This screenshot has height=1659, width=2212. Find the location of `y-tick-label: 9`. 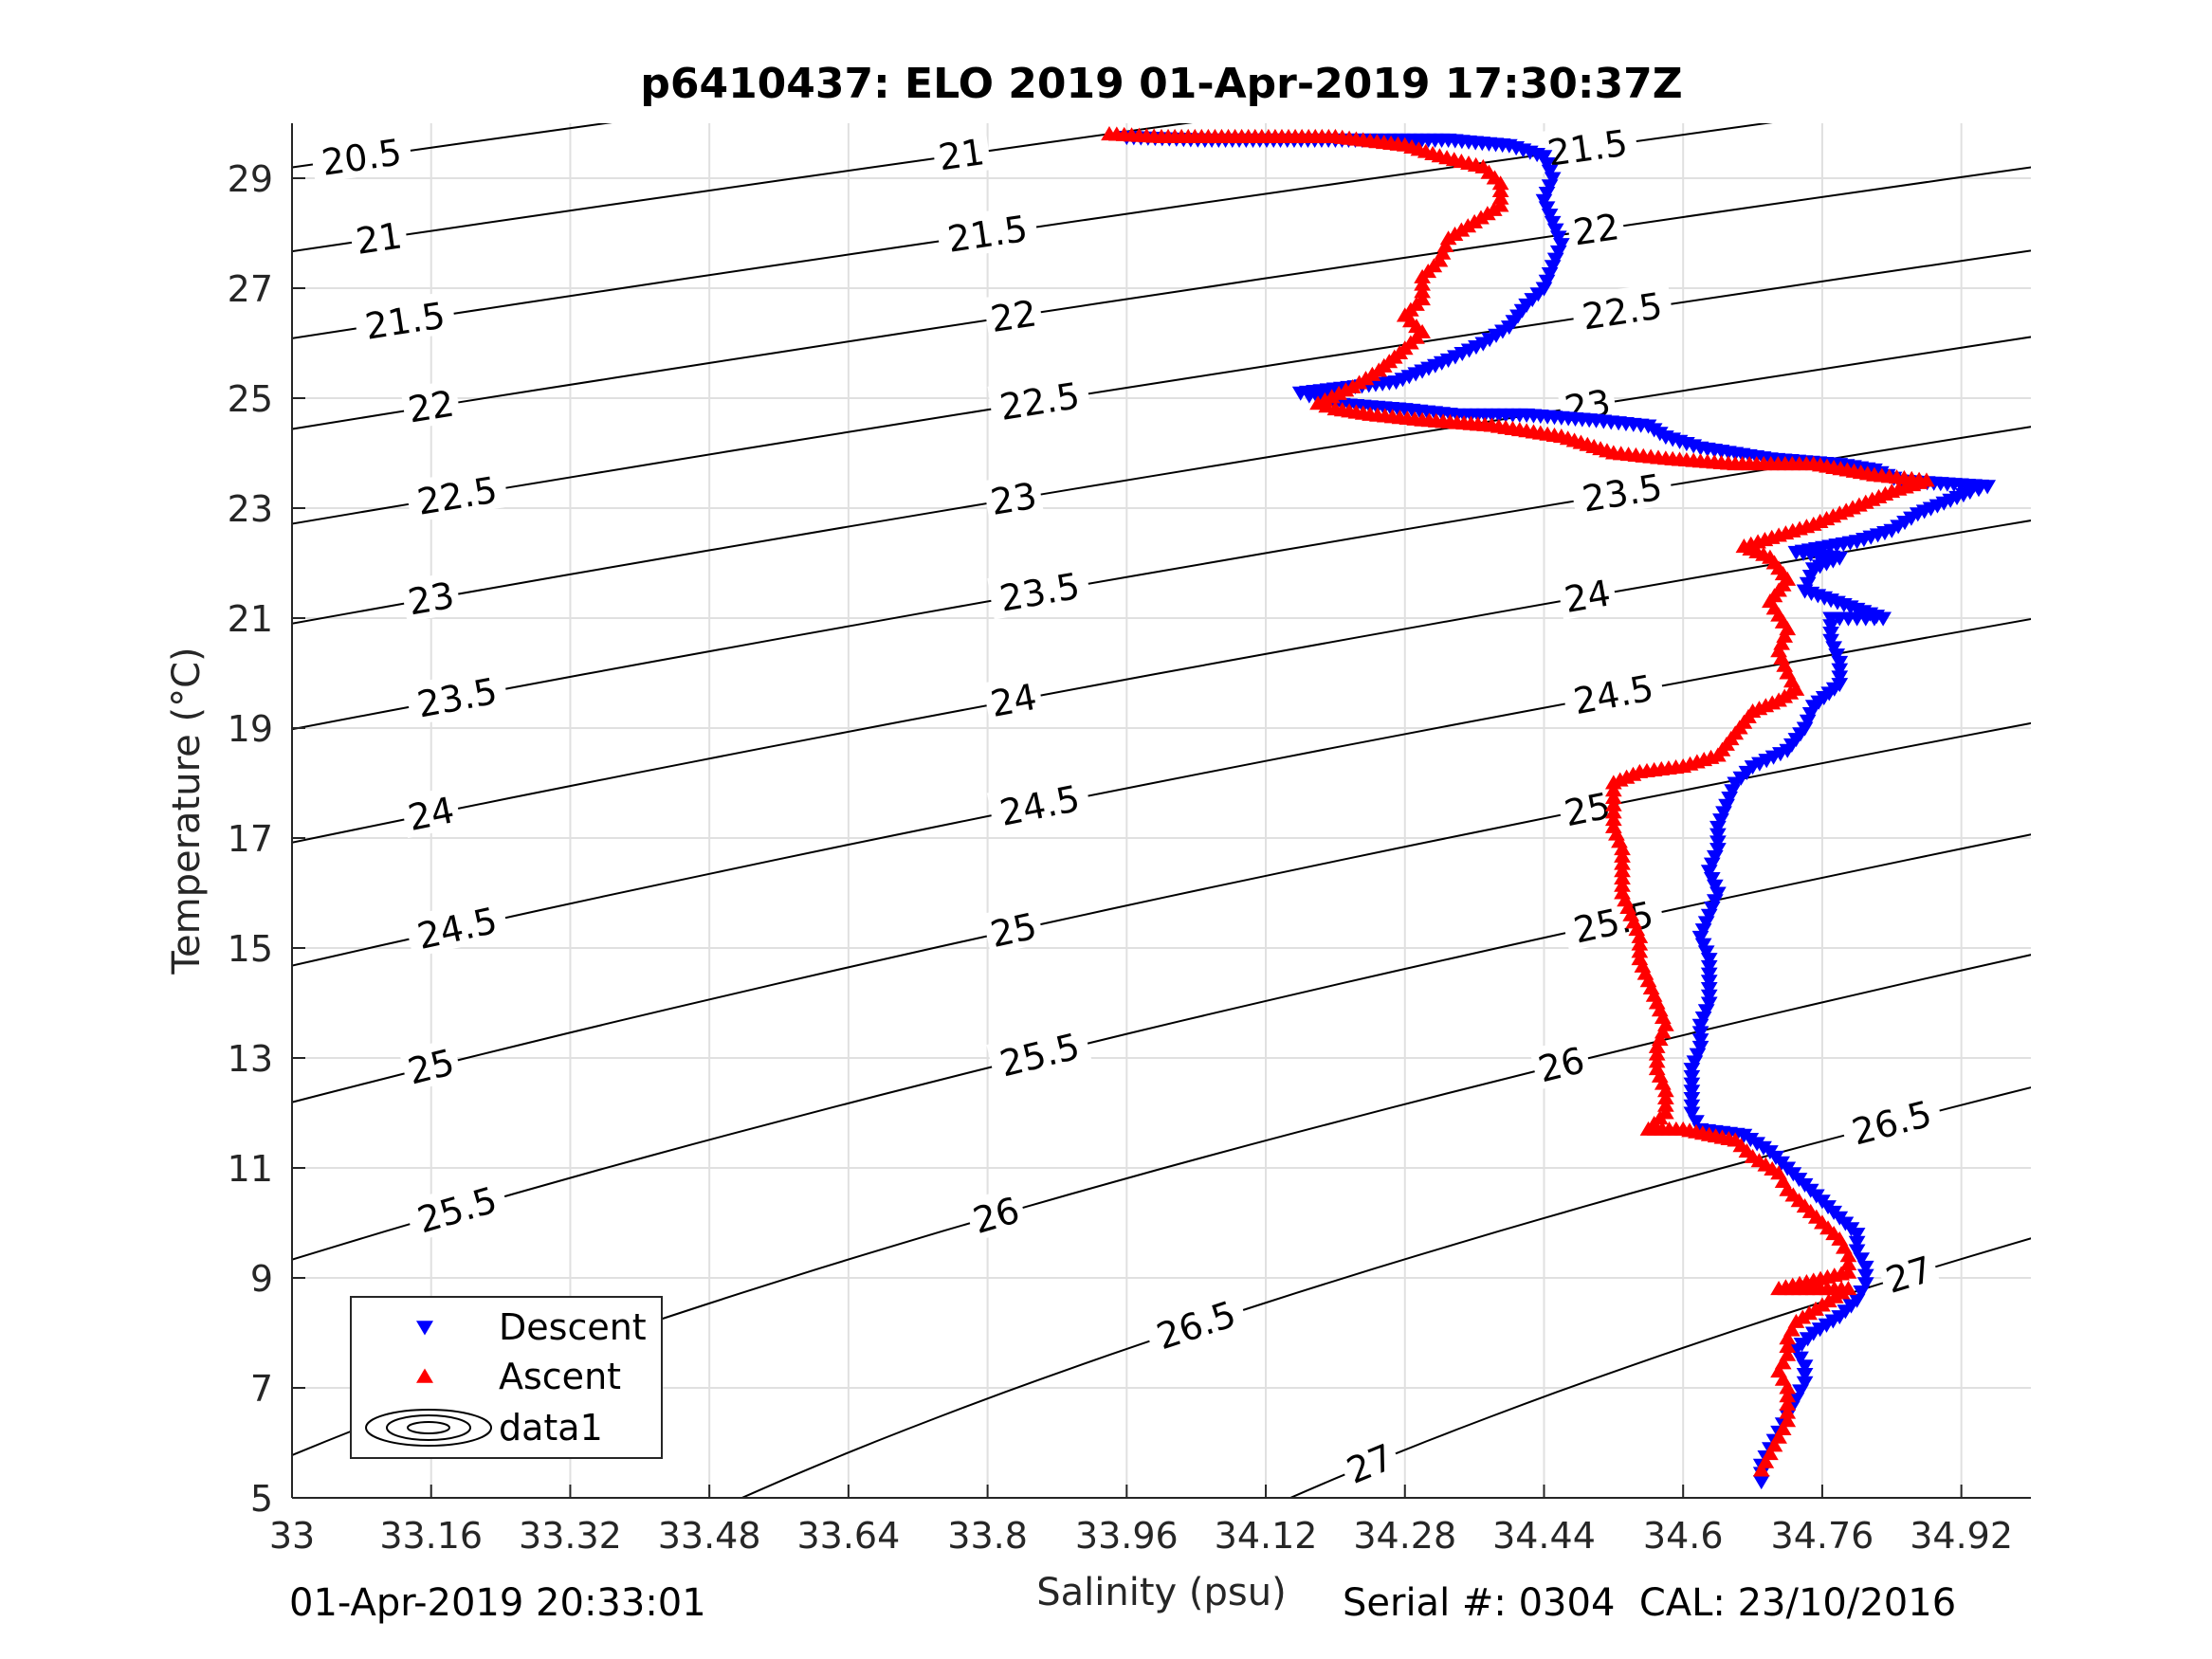

y-tick-label: 9 is located at coordinates (261, 1279).